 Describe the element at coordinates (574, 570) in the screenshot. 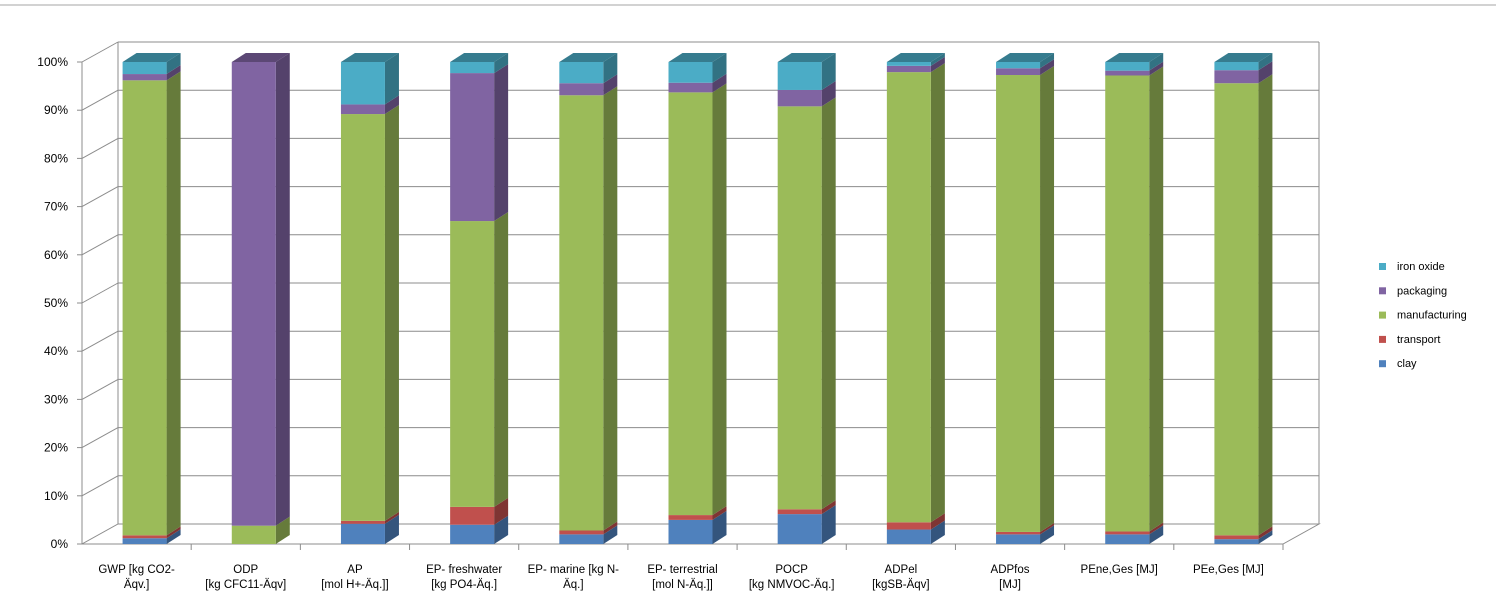

I see `x-tick-label: EP- marine [kg N-` at that location.